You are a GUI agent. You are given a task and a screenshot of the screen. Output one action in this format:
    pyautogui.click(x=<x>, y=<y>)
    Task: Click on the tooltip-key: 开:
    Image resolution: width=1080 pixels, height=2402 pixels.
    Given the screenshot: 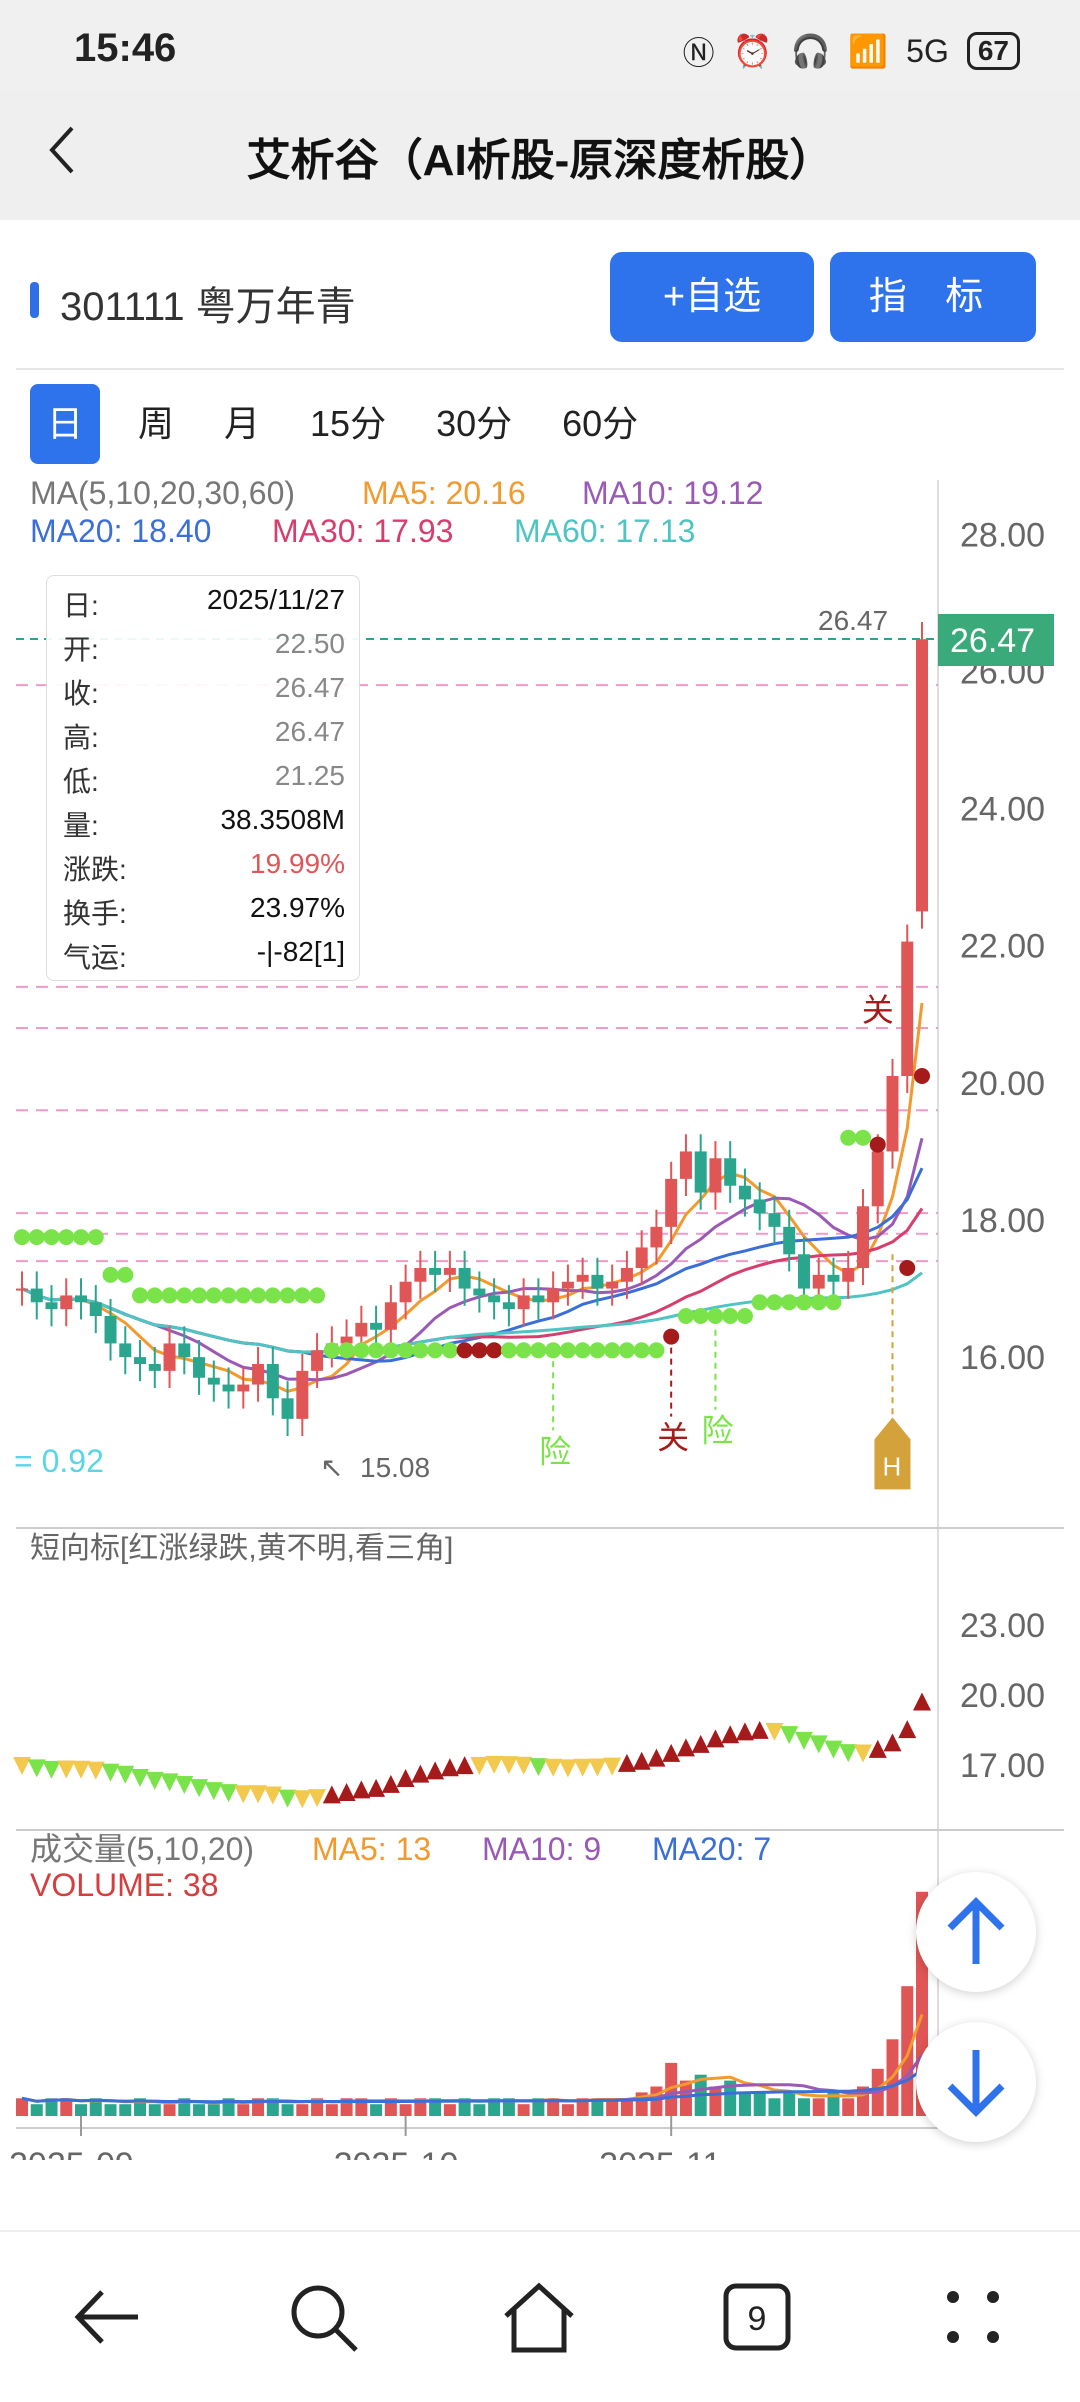 What is the action you would take?
    pyautogui.click(x=81, y=649)
    